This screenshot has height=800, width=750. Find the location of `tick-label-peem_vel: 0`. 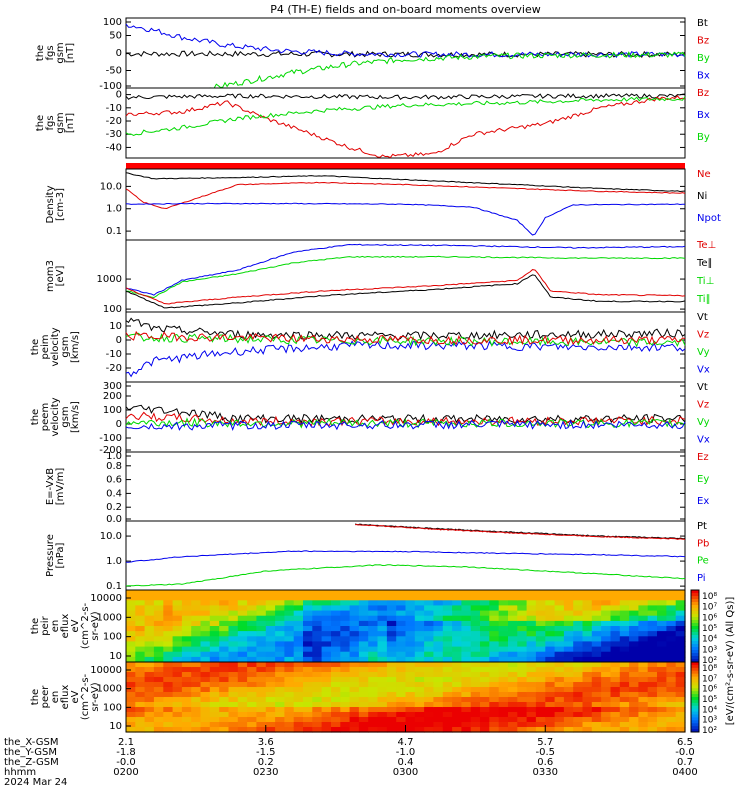

tick-label-peem_vel: 0 is located at coordinates (119, 424).